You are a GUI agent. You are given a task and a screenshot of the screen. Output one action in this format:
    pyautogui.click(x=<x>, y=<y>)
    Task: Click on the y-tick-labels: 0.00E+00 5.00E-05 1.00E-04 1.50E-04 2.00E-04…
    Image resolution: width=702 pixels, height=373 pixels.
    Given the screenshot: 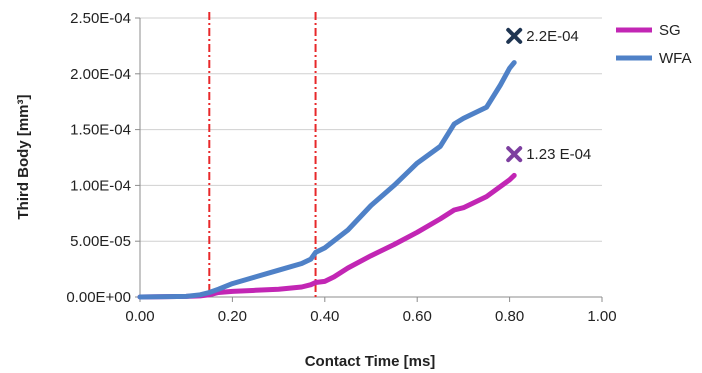 What is the action you would take?
    pyautogui.click(x=98, y=158)
    